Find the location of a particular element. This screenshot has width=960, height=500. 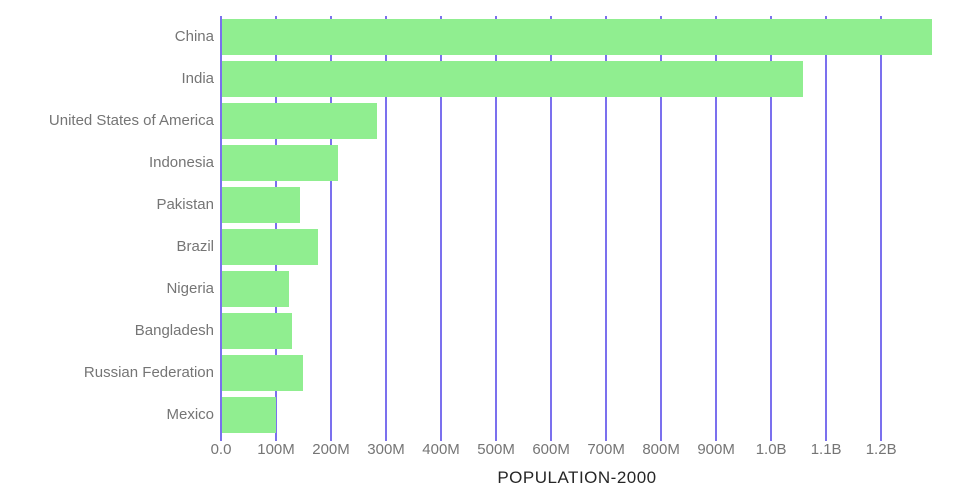

bar-indonesia is located at coordinates (280, 163).